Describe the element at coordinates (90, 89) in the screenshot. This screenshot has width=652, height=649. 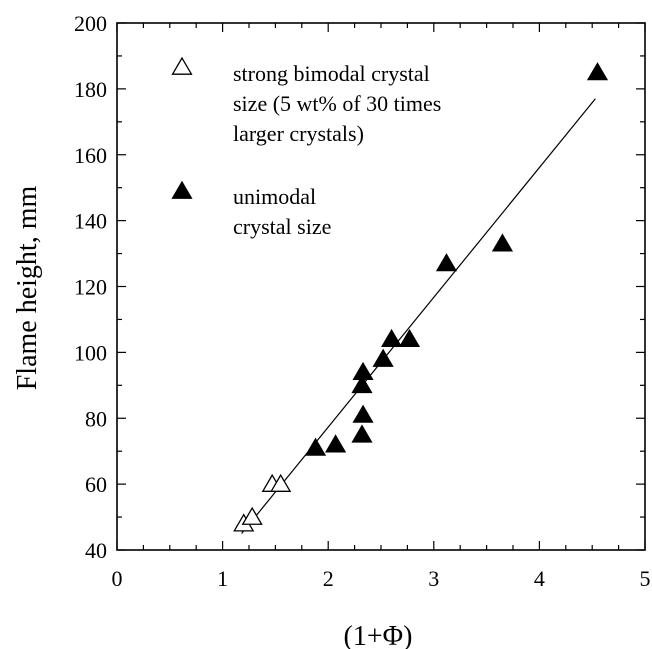
I see `y-tick-label: 180` at that location.